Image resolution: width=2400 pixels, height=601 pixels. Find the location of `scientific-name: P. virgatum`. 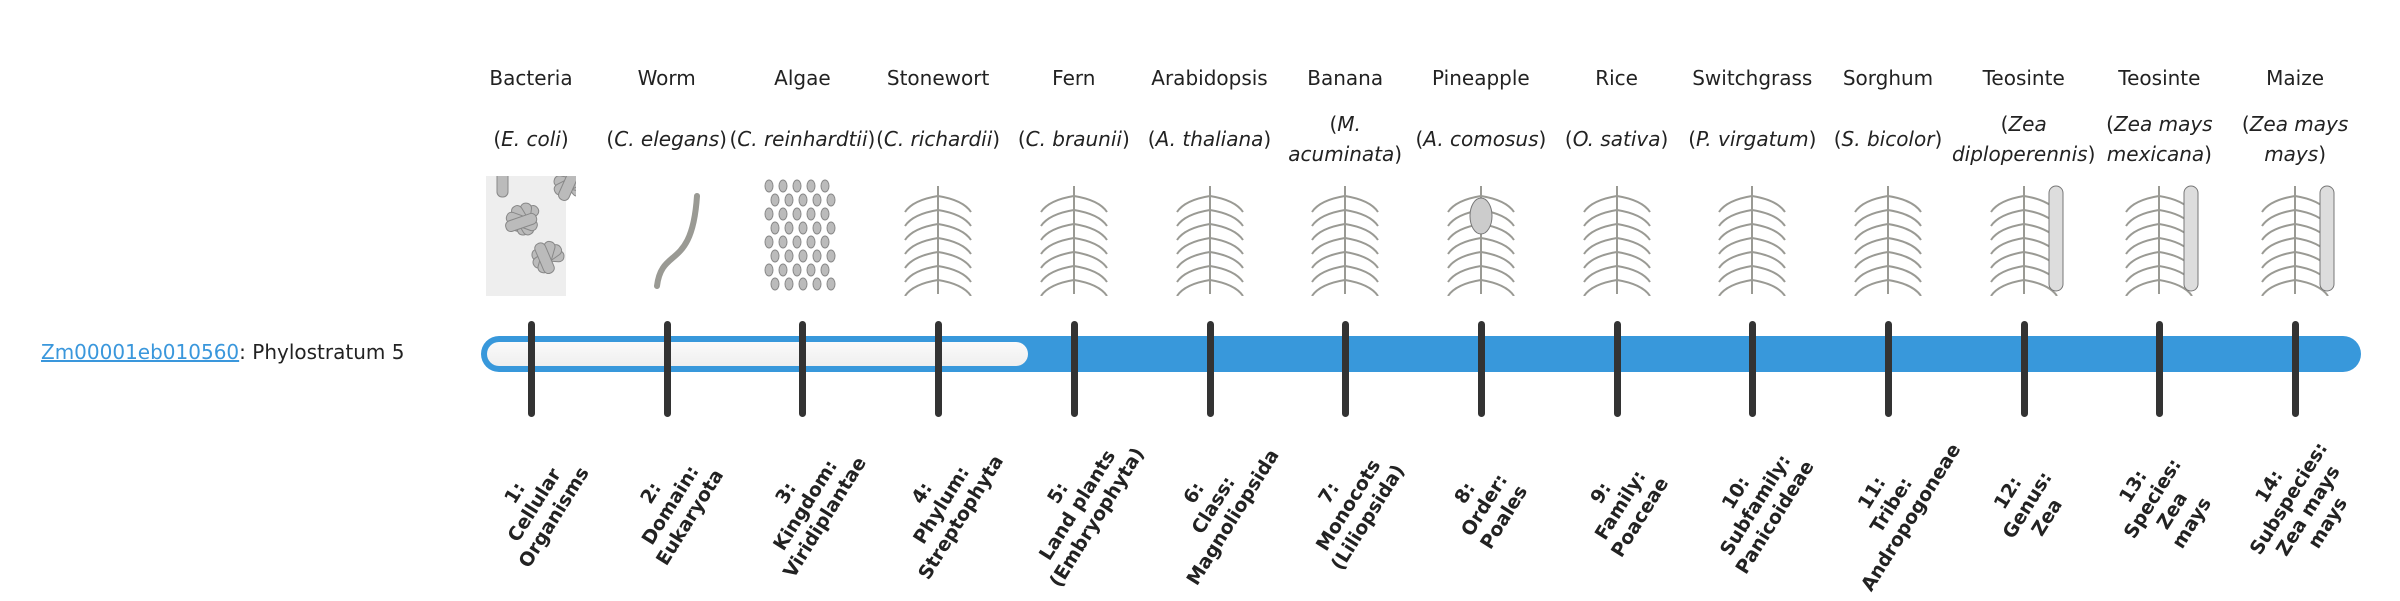

scientific-name: P. virgatum is located at coordinates (1752, 139).